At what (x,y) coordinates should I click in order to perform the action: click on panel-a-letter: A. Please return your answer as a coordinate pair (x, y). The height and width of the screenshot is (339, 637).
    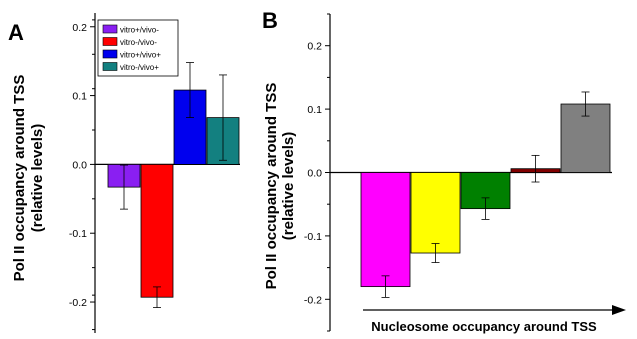
    Looking at the image, I should click on (16, 32).